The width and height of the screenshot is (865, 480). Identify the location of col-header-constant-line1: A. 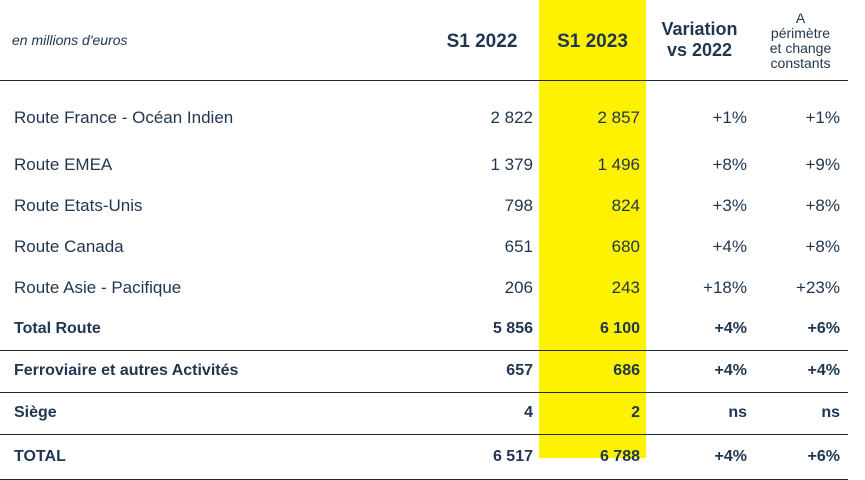
(800, 17).